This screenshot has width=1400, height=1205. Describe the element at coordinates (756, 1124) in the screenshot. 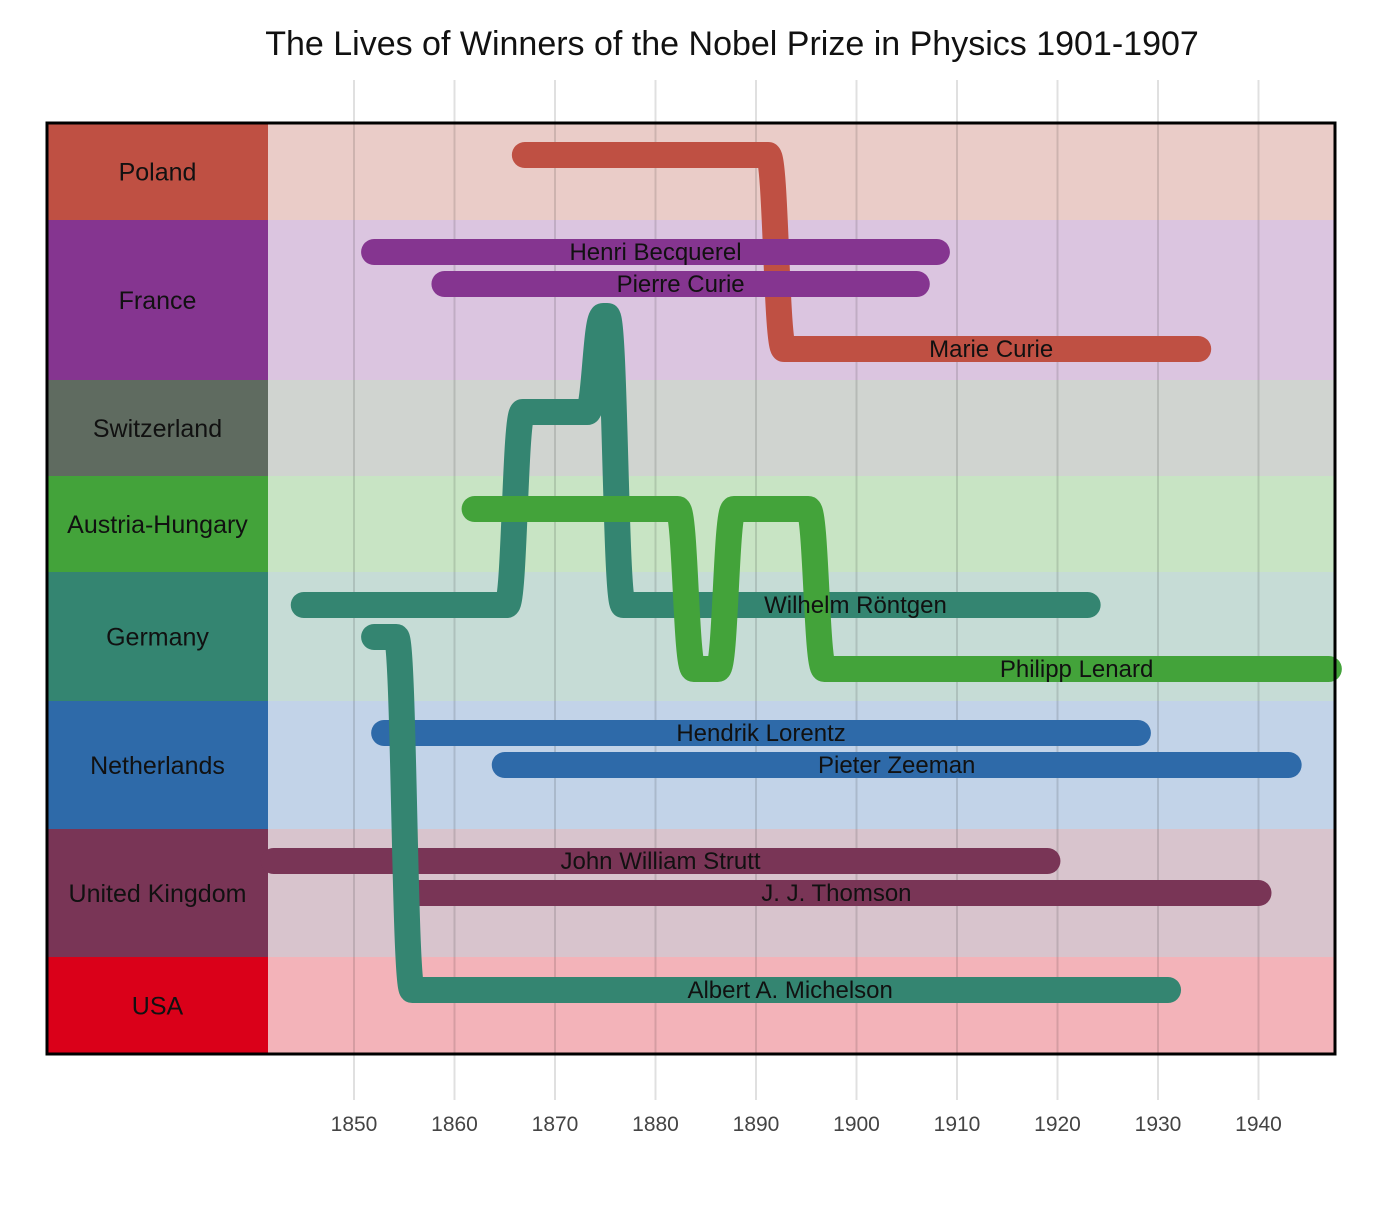

I see `tick-label-1890: 1890` at that location.